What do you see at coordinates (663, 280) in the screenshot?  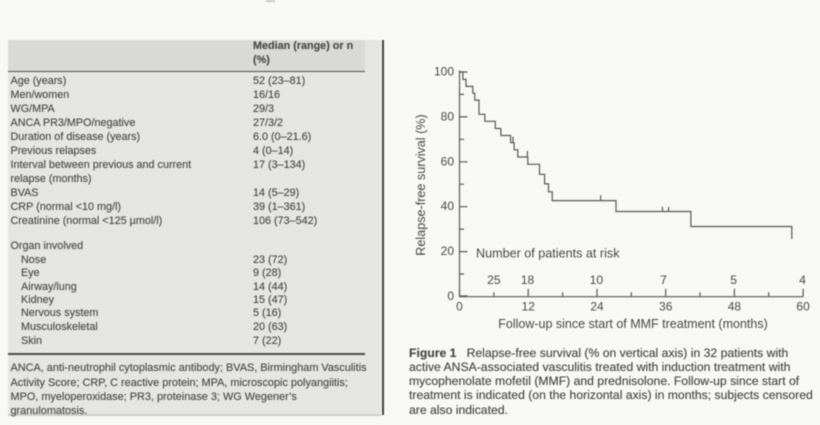 I see `svg-text: 7` at bounding box center [663, 280].